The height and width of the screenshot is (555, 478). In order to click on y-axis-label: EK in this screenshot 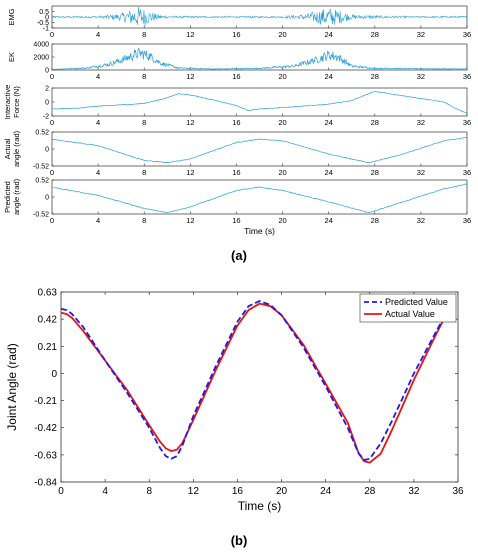, I will do `click(11, 57)`.